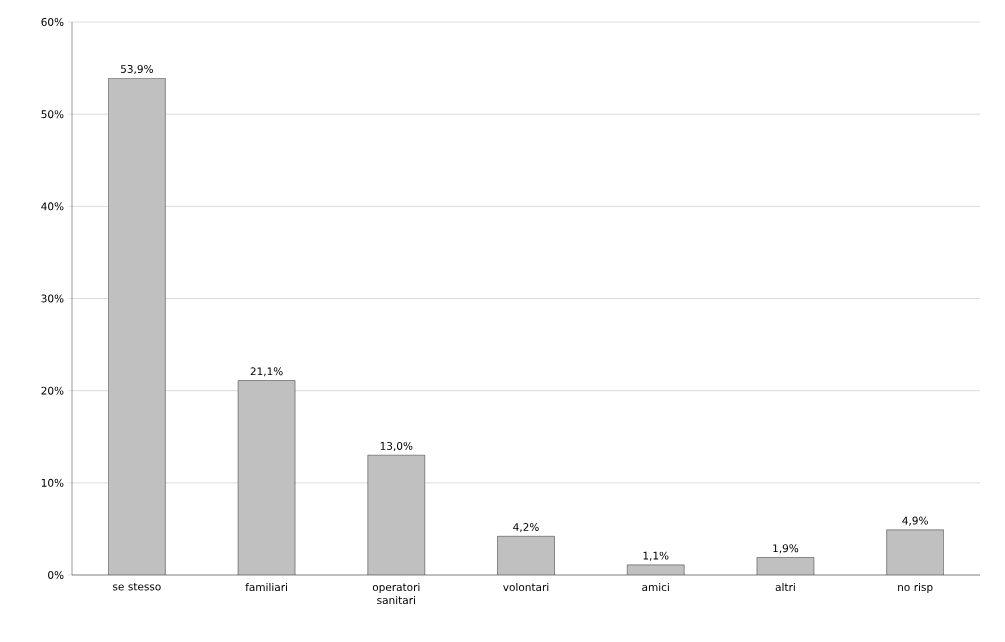 The width and height of the screenshot is (1005, 642). I want to click on y-tick-label: 20%, so click(52, 390).